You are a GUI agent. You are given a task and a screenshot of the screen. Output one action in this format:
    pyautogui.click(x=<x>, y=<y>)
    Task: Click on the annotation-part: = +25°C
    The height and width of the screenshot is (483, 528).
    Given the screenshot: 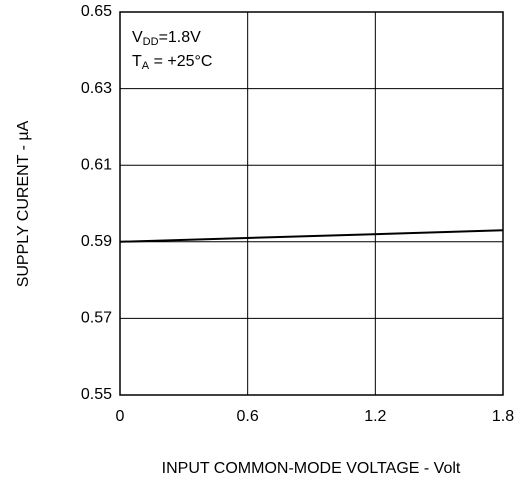 What is the action you would take?
    pyautogui.click(x=180, y=61)
    